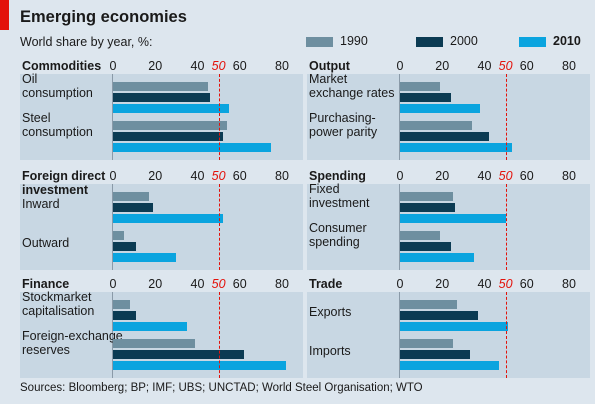 The width and height of the screenshot is (595, 404). I want to click on category-label-oil-consumption: Oil consumption, so click(57, 86).